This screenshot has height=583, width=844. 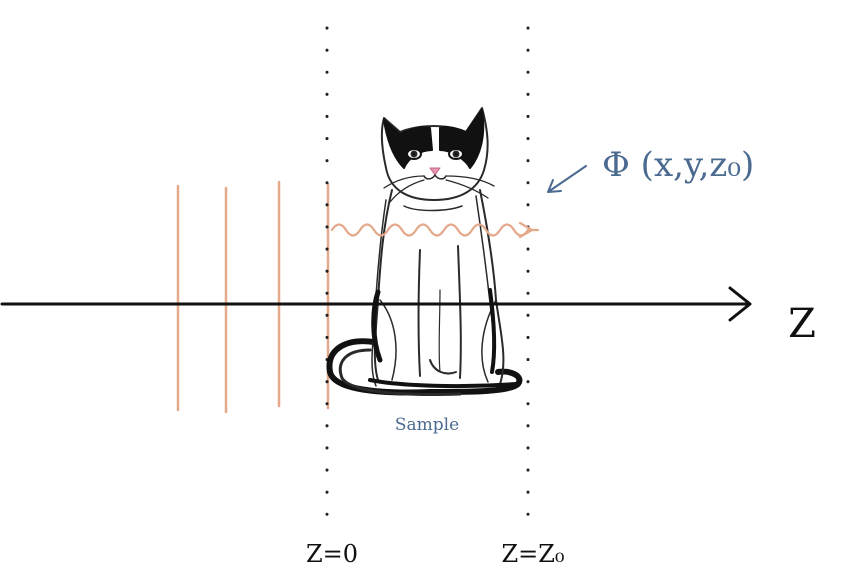 What do you see at coordinates (408, 144) in the screenshot?
I see `cat-head-patch-left` at bounding box center [408, 144].